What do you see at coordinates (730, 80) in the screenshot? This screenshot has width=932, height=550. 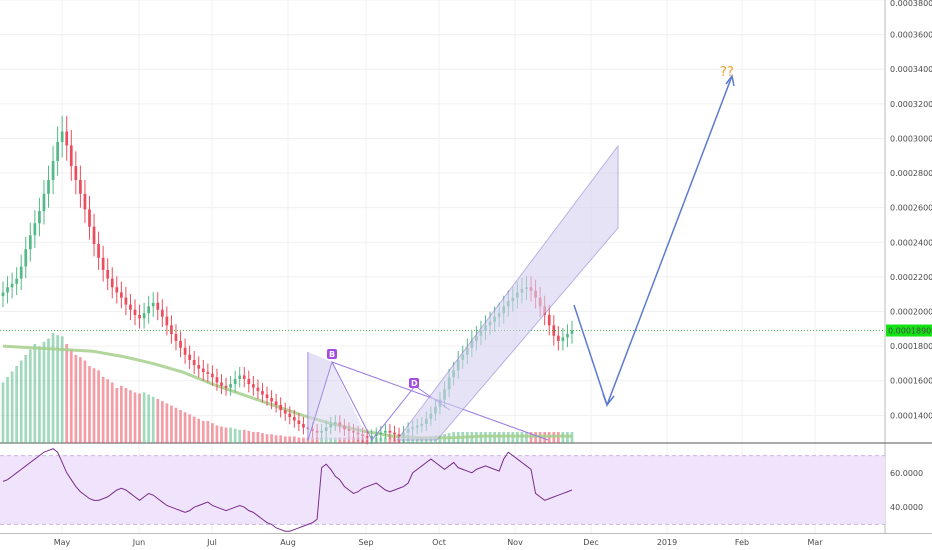 I see `arrow-head-up` at bounding box center [730, 80].